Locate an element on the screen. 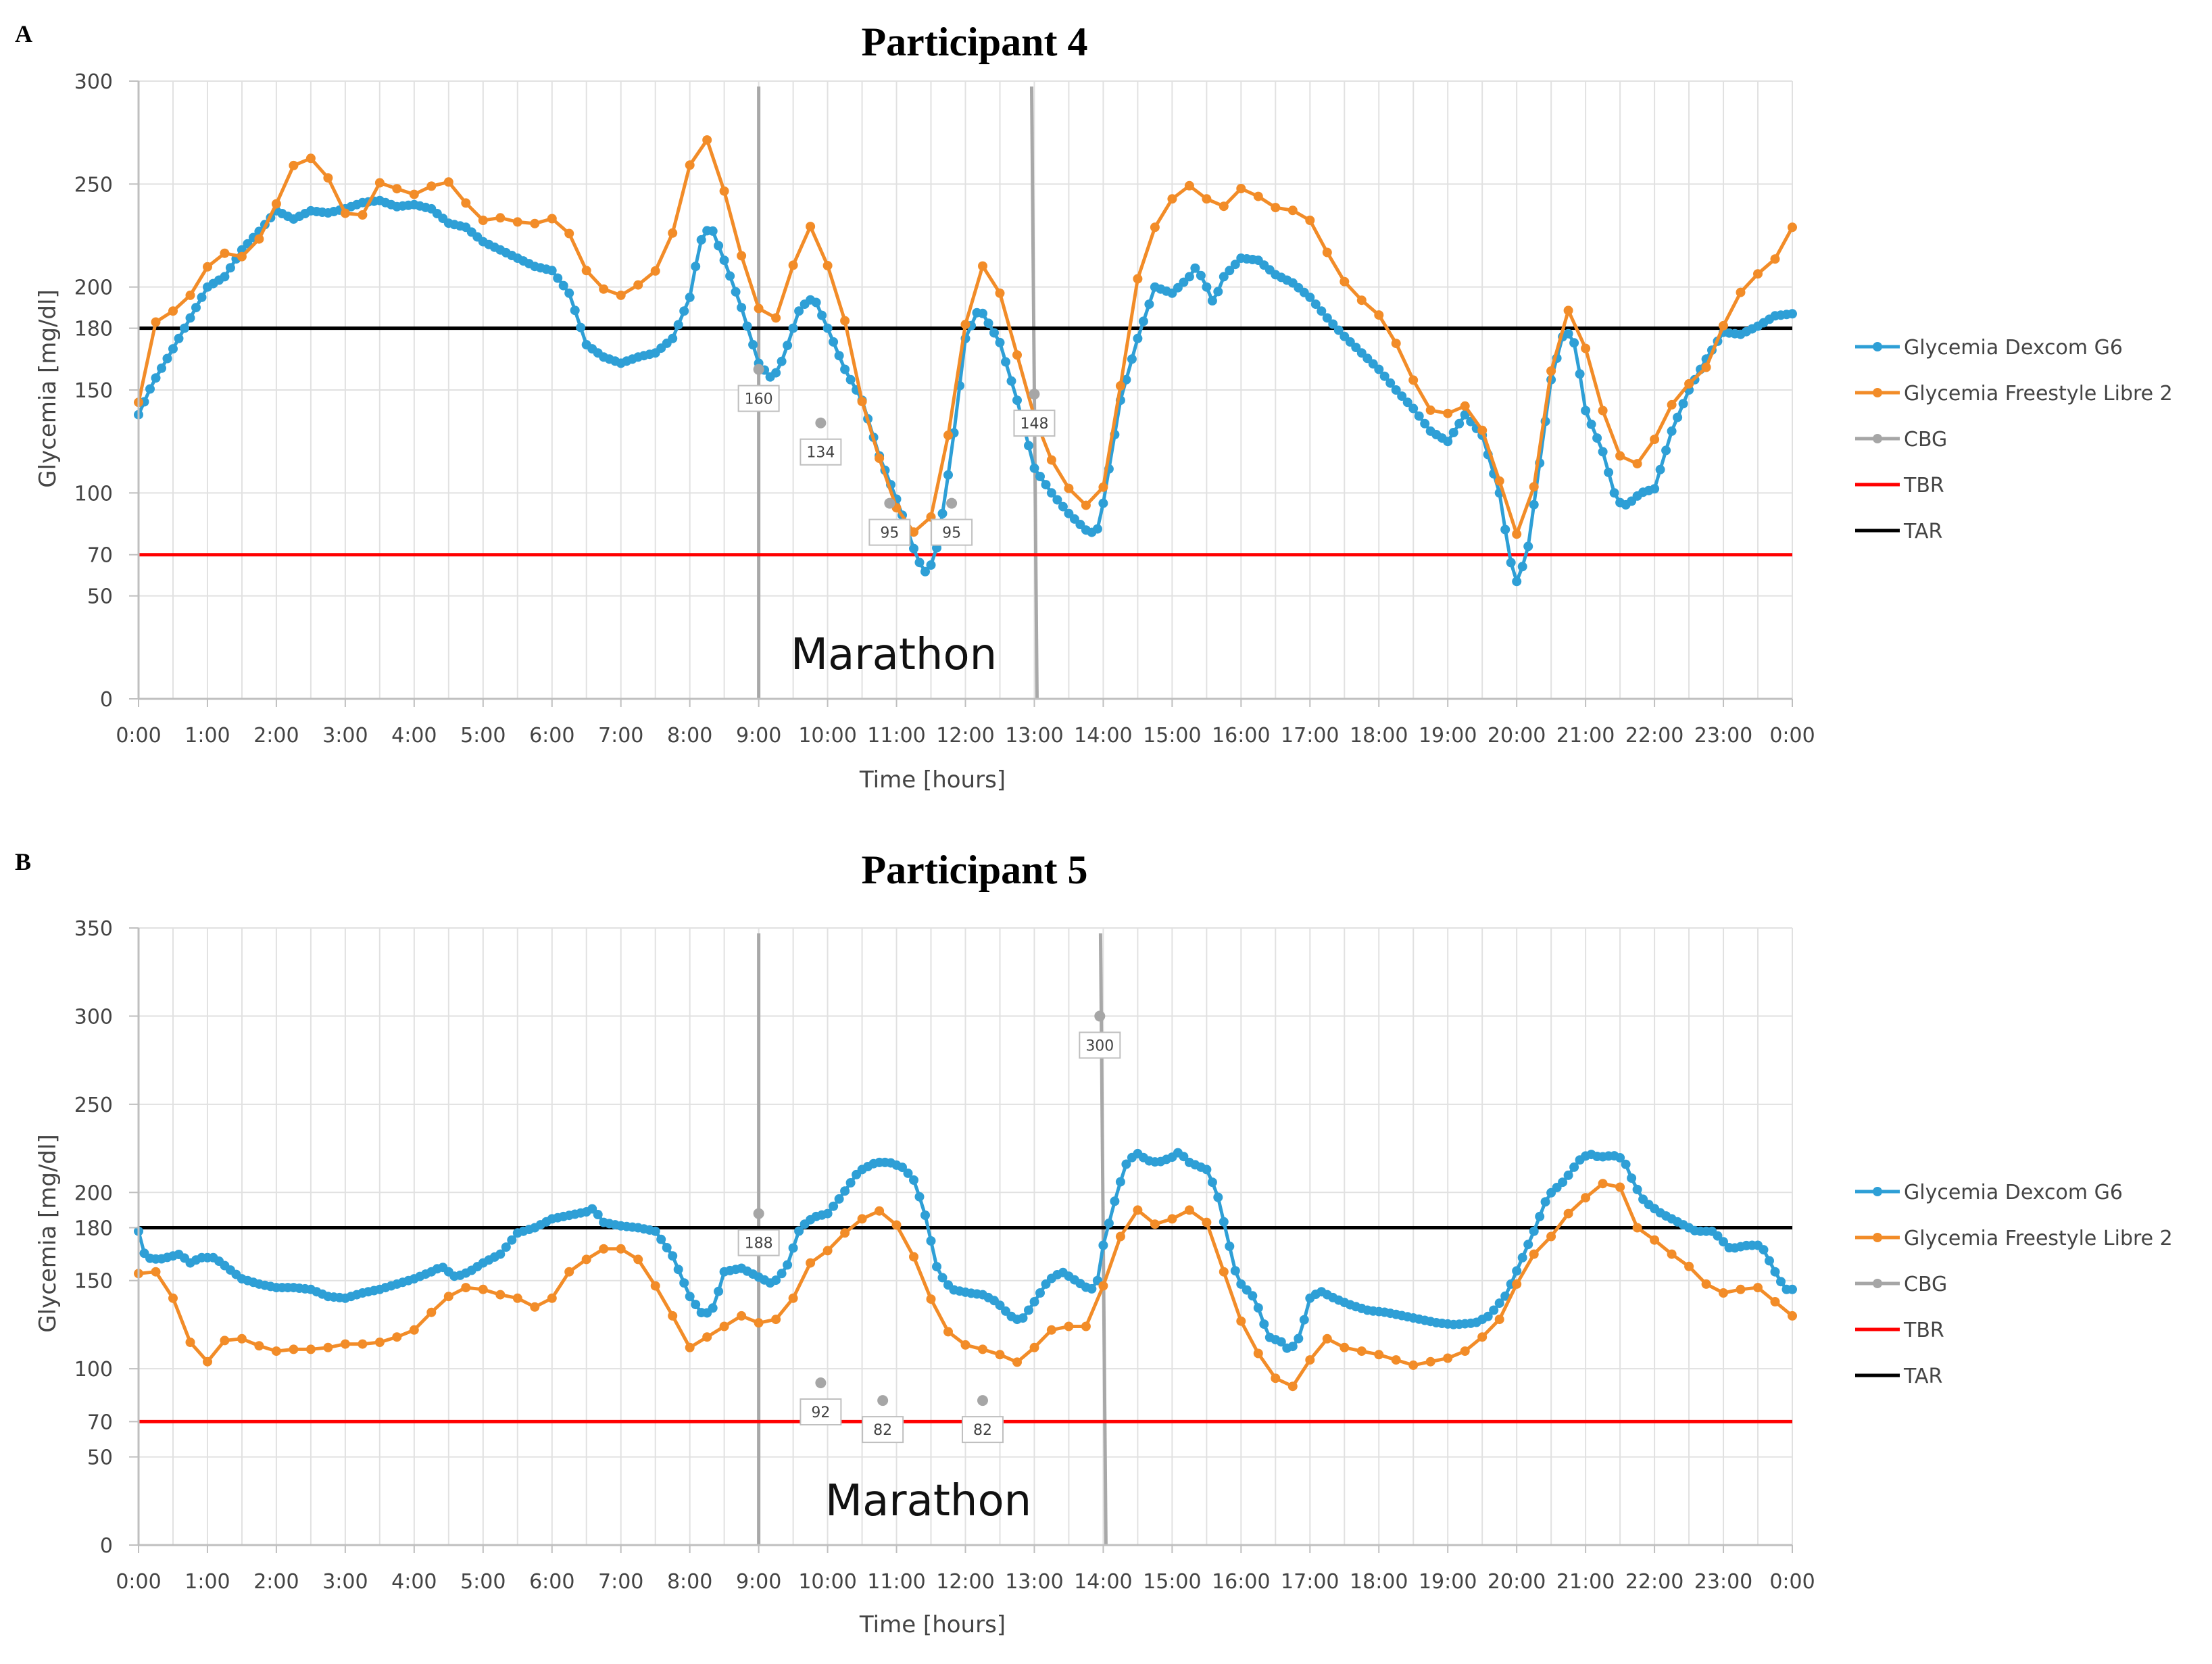 The width and height of the screenshot is (2212, 1664). y-tick-label: 180 is located at coordinates (93, 329).